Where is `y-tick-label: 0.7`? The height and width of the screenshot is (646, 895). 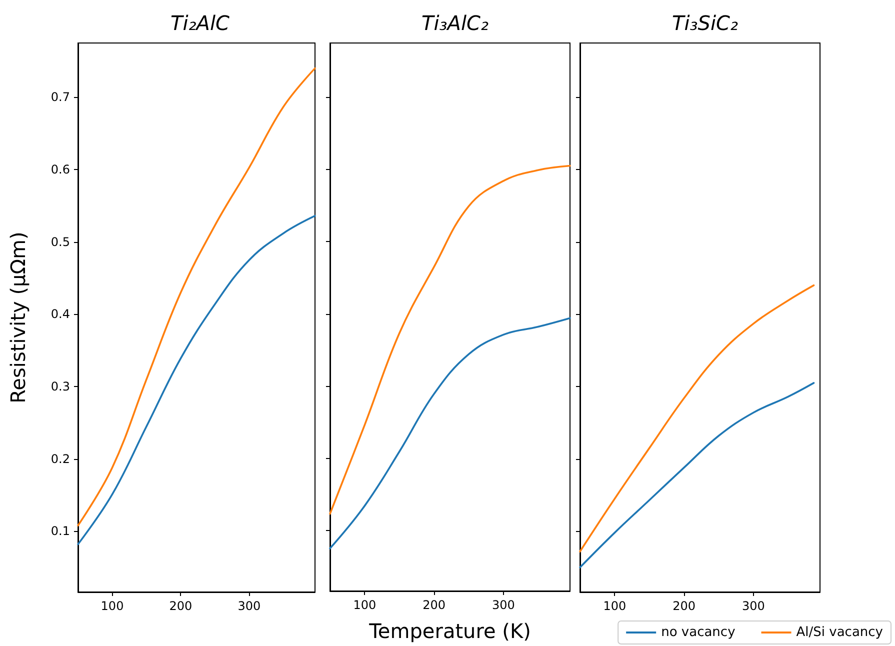 y-tick-label: 0.7 is located at coordinates (60, 97).